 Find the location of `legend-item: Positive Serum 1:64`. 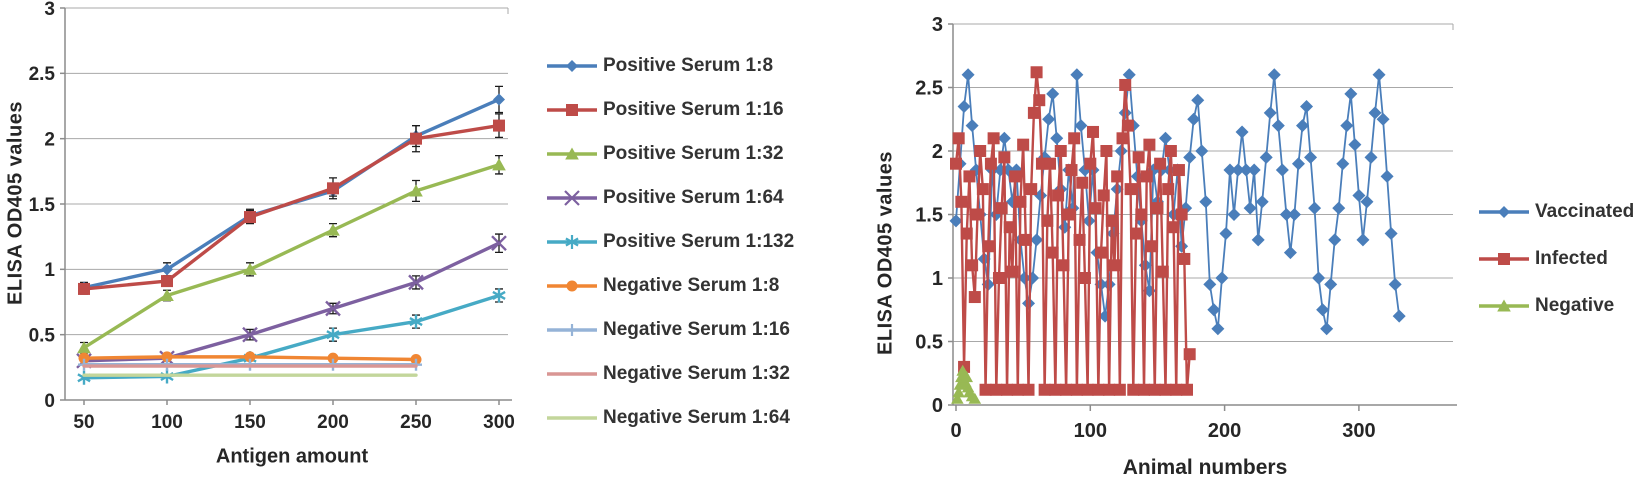

legend-item: Positive Serum 1:64 is located at coordinates (669, 197).